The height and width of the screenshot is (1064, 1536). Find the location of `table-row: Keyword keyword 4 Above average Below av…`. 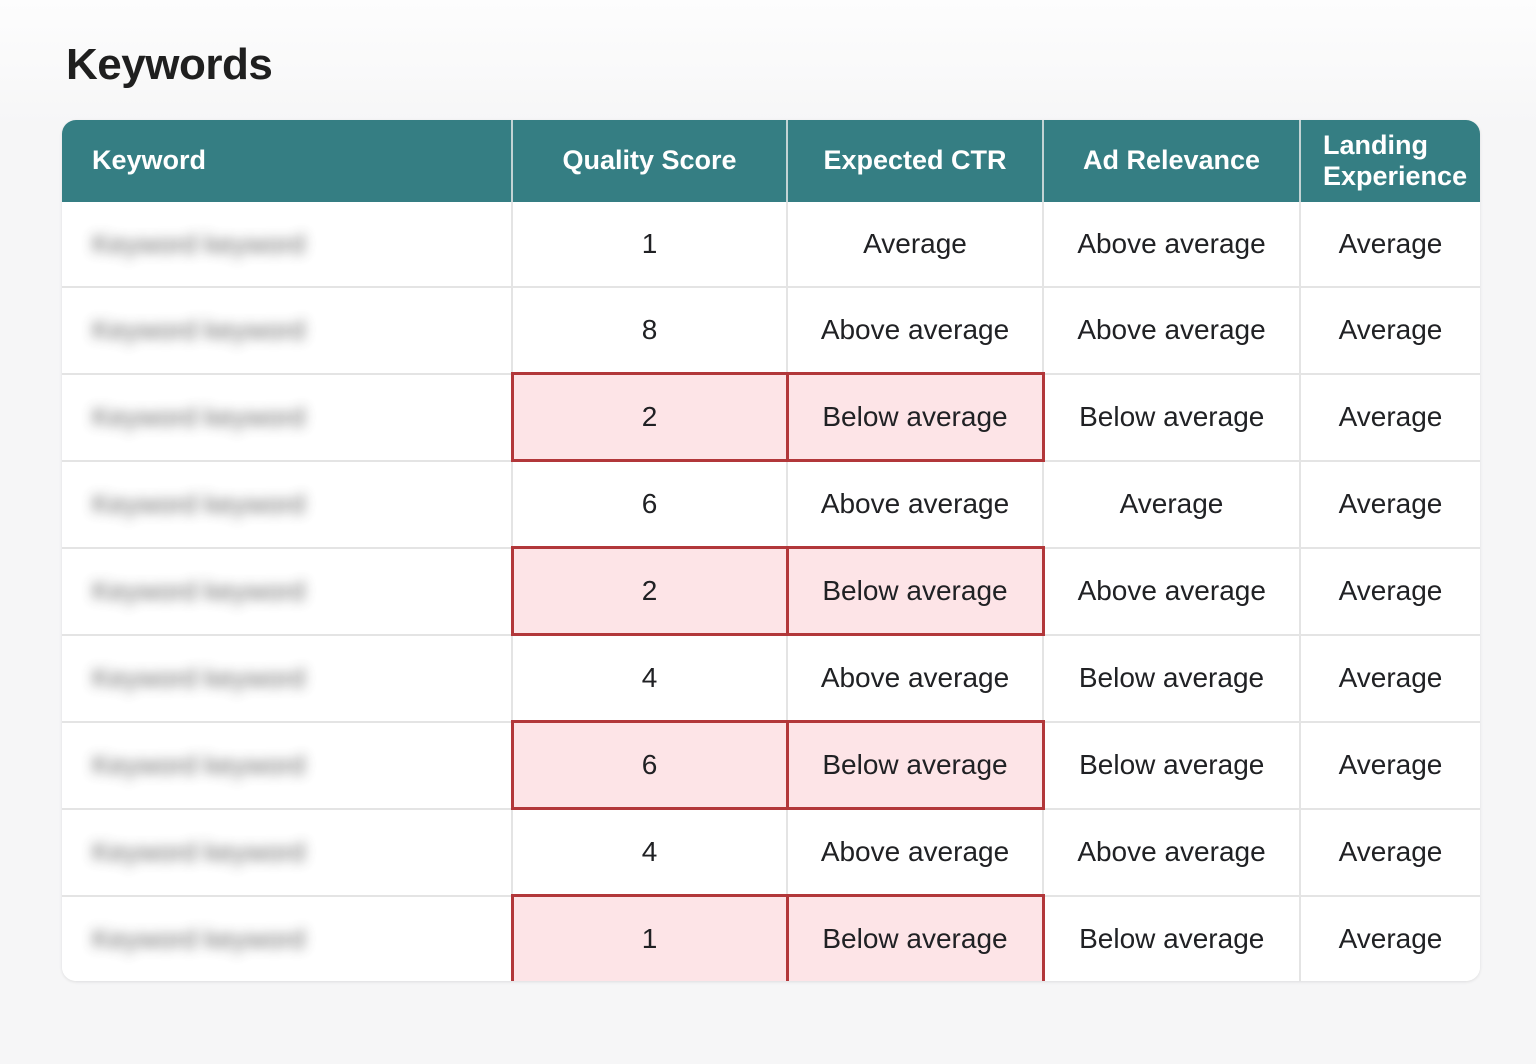

table-row: Keyword keyword 4 Above average Below av… is located at coordinates (771, 678).